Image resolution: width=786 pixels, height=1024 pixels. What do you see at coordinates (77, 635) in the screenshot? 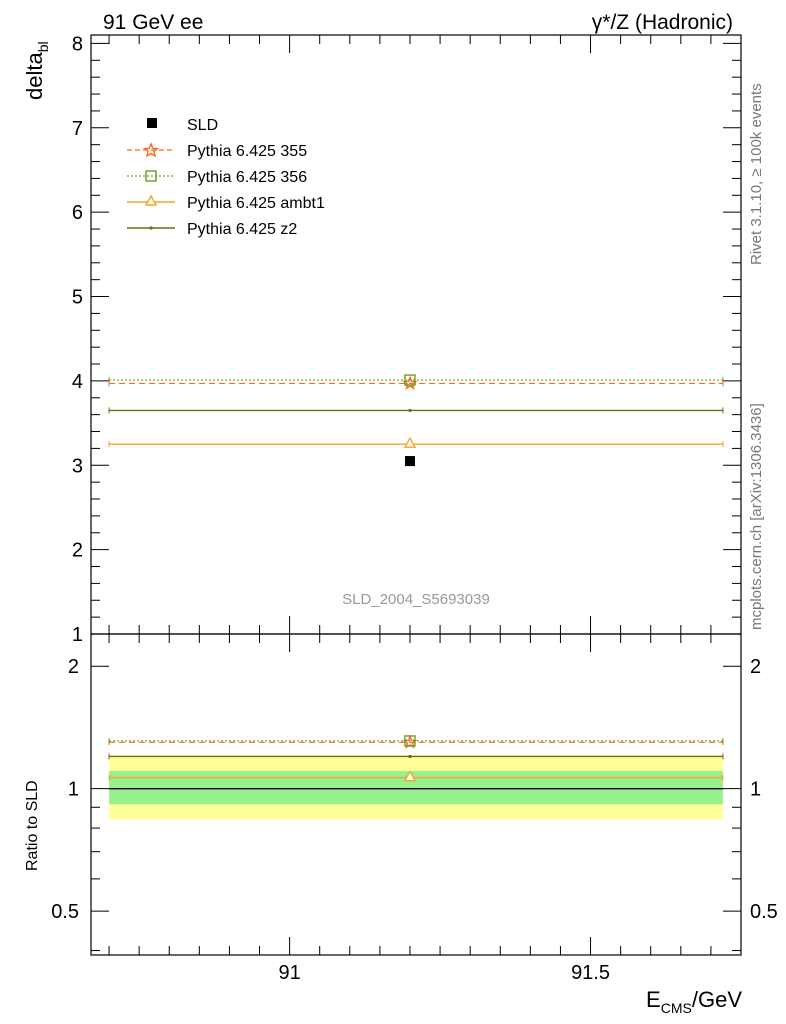
I see `y-tick-label: 1` at bounding box center [77, 635].